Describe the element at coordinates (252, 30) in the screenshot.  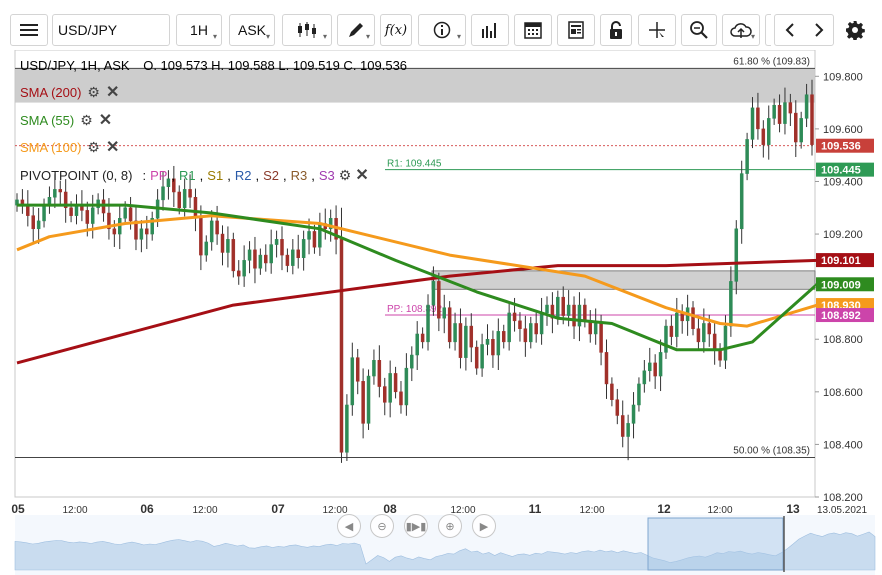
I see `price-type-dropdown: ASK ▾` at that location.